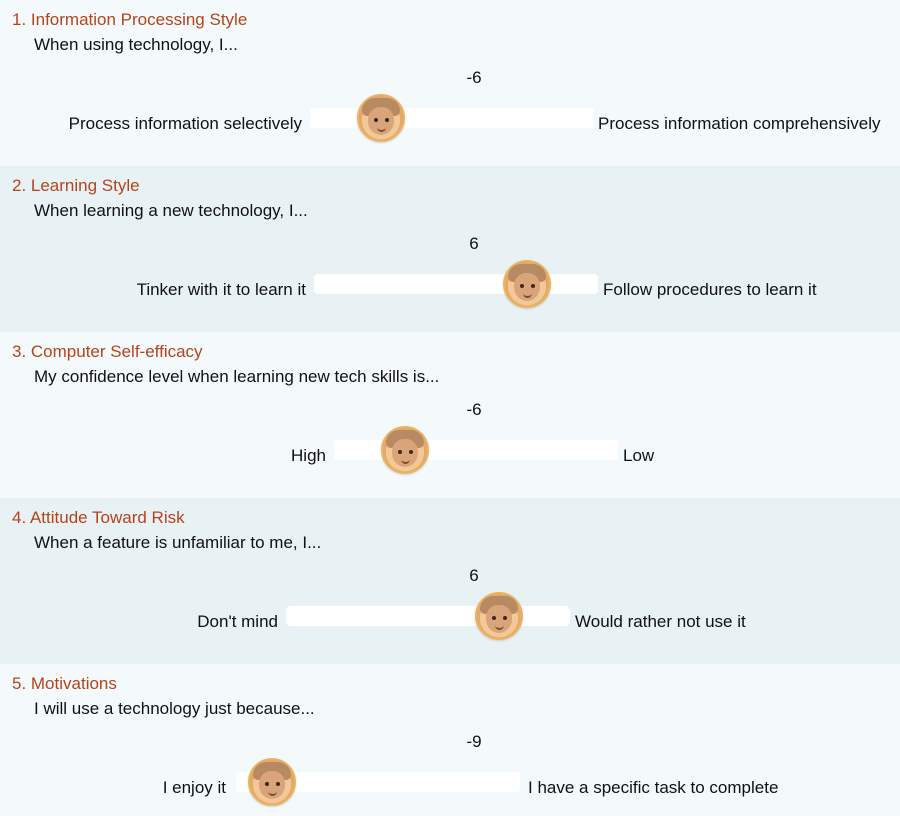  I want to click on slider-right-label: I have a specific task to complete, so click(653, 787).